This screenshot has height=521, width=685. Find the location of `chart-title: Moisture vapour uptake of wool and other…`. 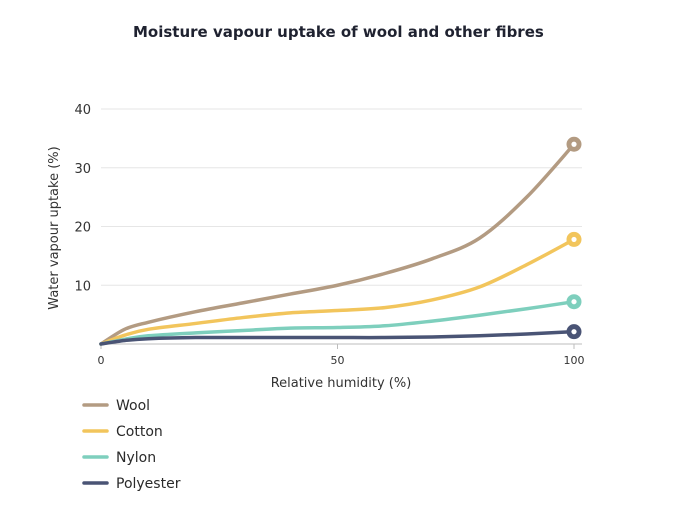

chart-title: Moisture vapour uptake of wool and other… is located at coordinates (338, 32).